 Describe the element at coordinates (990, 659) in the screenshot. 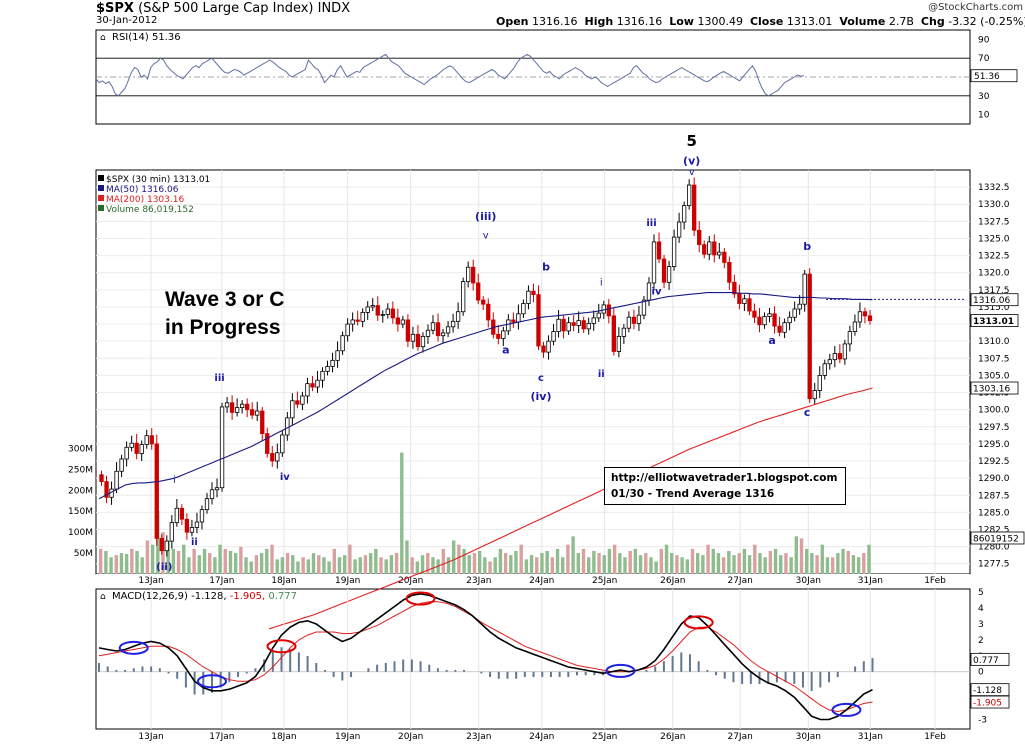

I see `macd-hist-value-box` at that location.